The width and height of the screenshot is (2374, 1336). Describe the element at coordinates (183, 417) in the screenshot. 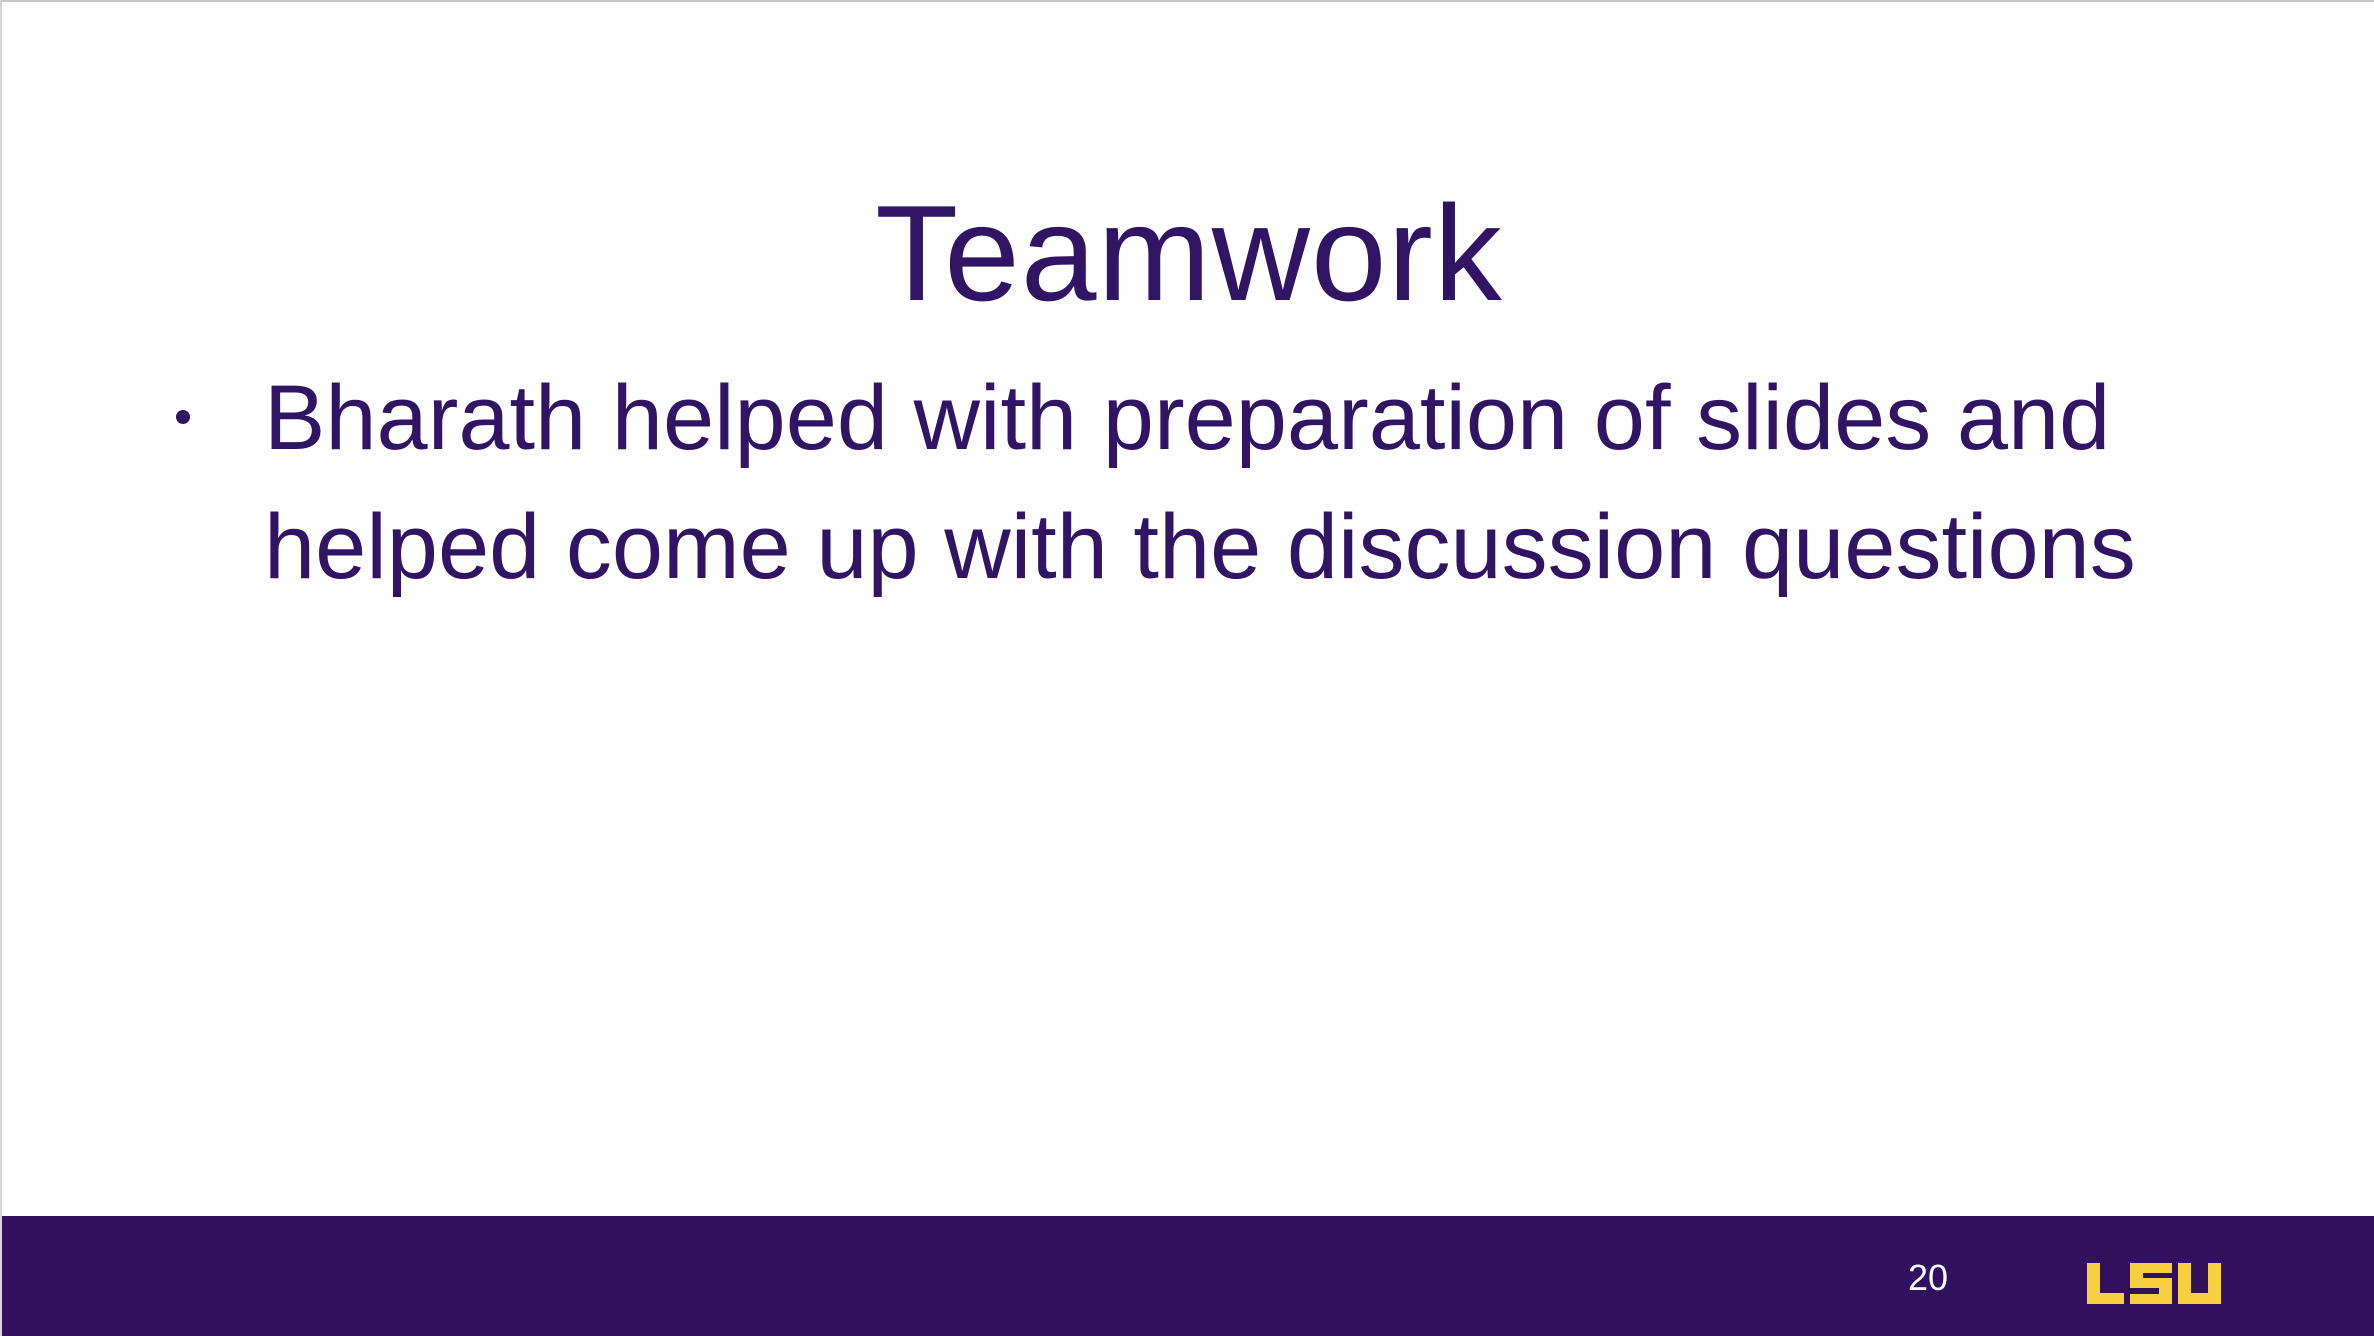

I see `bullet-dot-icon` at that location.